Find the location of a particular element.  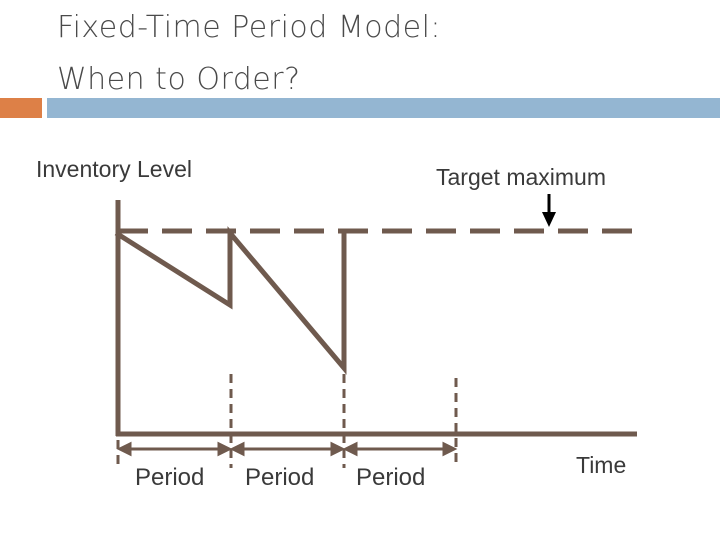

slide-title: Fixed-Time Period Model: When to Order? is located at coordinates (249, 54).